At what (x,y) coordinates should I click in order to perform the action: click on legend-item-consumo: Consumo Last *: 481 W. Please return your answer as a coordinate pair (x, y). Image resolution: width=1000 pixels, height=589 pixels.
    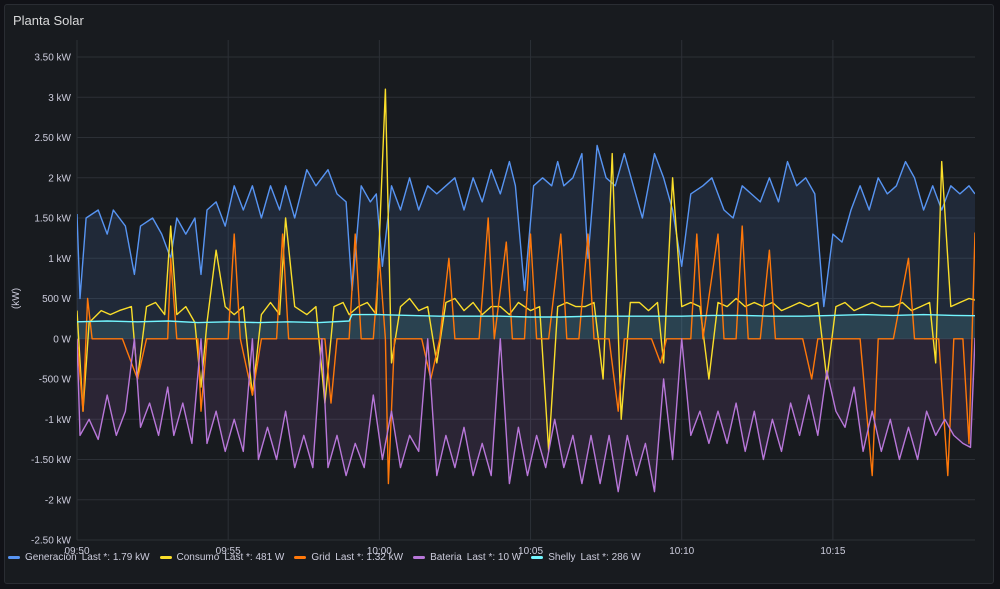
    Looking at the image, I should click on (222, 557).